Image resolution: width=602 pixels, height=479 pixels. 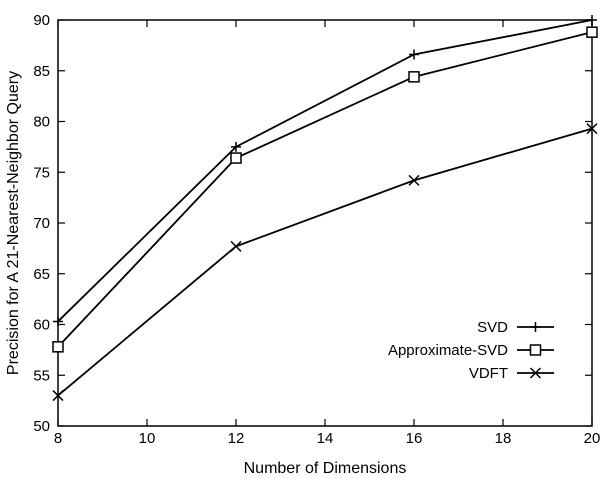 What do you see at coordinates (58, 438) in the screenshot?
I see `x-tick-label: 8` at bounding box center [58, 438].